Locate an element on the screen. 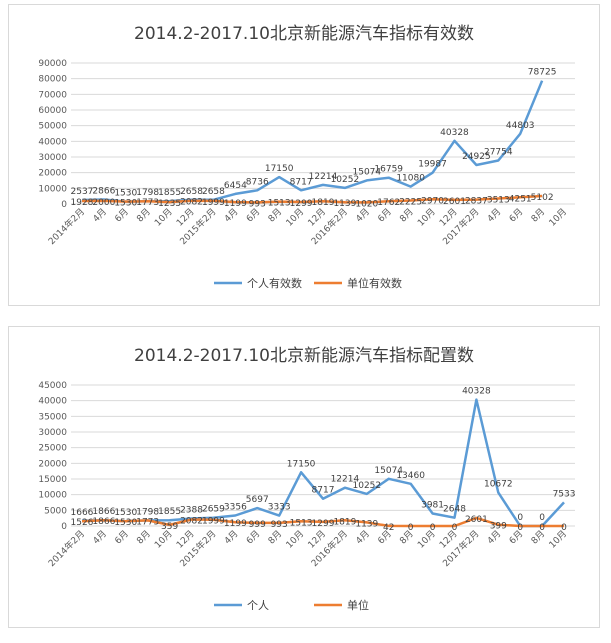 The height and width of the screenshot is (643, 611). data-label-0: 1866 is located at coordinates (103, 512).